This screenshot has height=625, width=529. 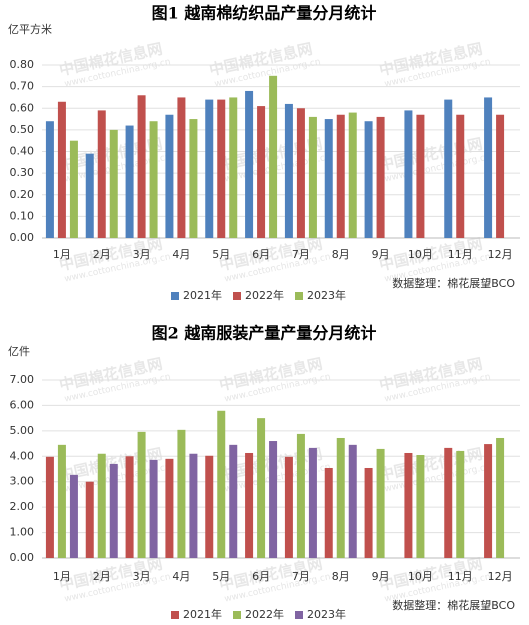 What do you see at coordinates (22, 151) in the screenshot?
I see `y-tick-label: 0.40` at bounding box center [22, 151].